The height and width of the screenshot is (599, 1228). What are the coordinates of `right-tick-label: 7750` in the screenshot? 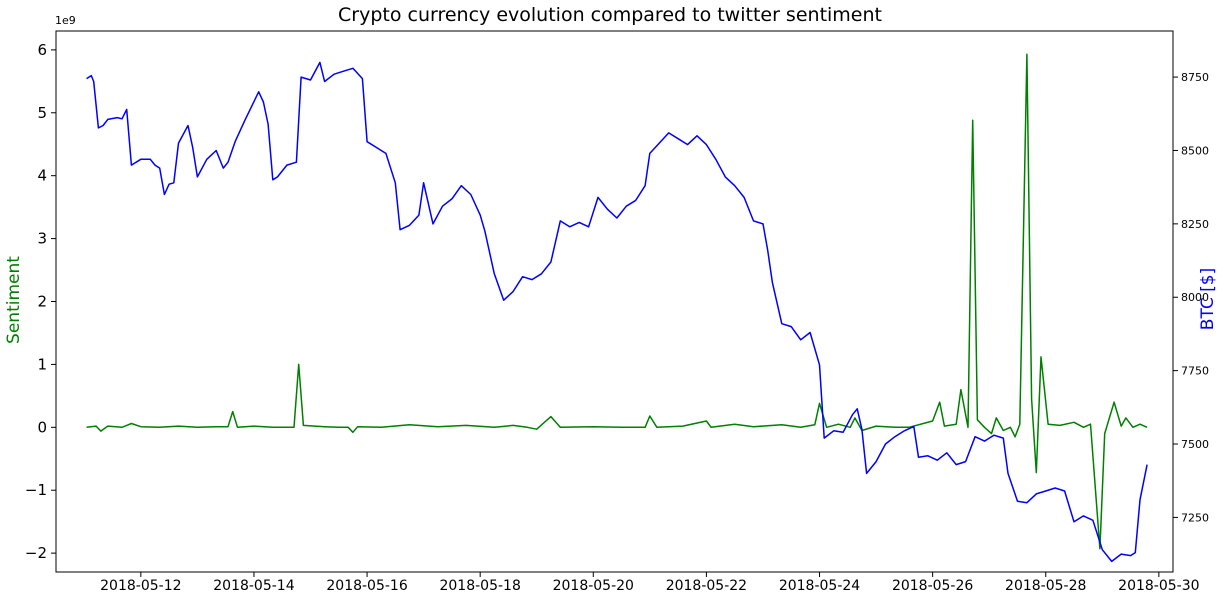 It's located at (1195, 371).